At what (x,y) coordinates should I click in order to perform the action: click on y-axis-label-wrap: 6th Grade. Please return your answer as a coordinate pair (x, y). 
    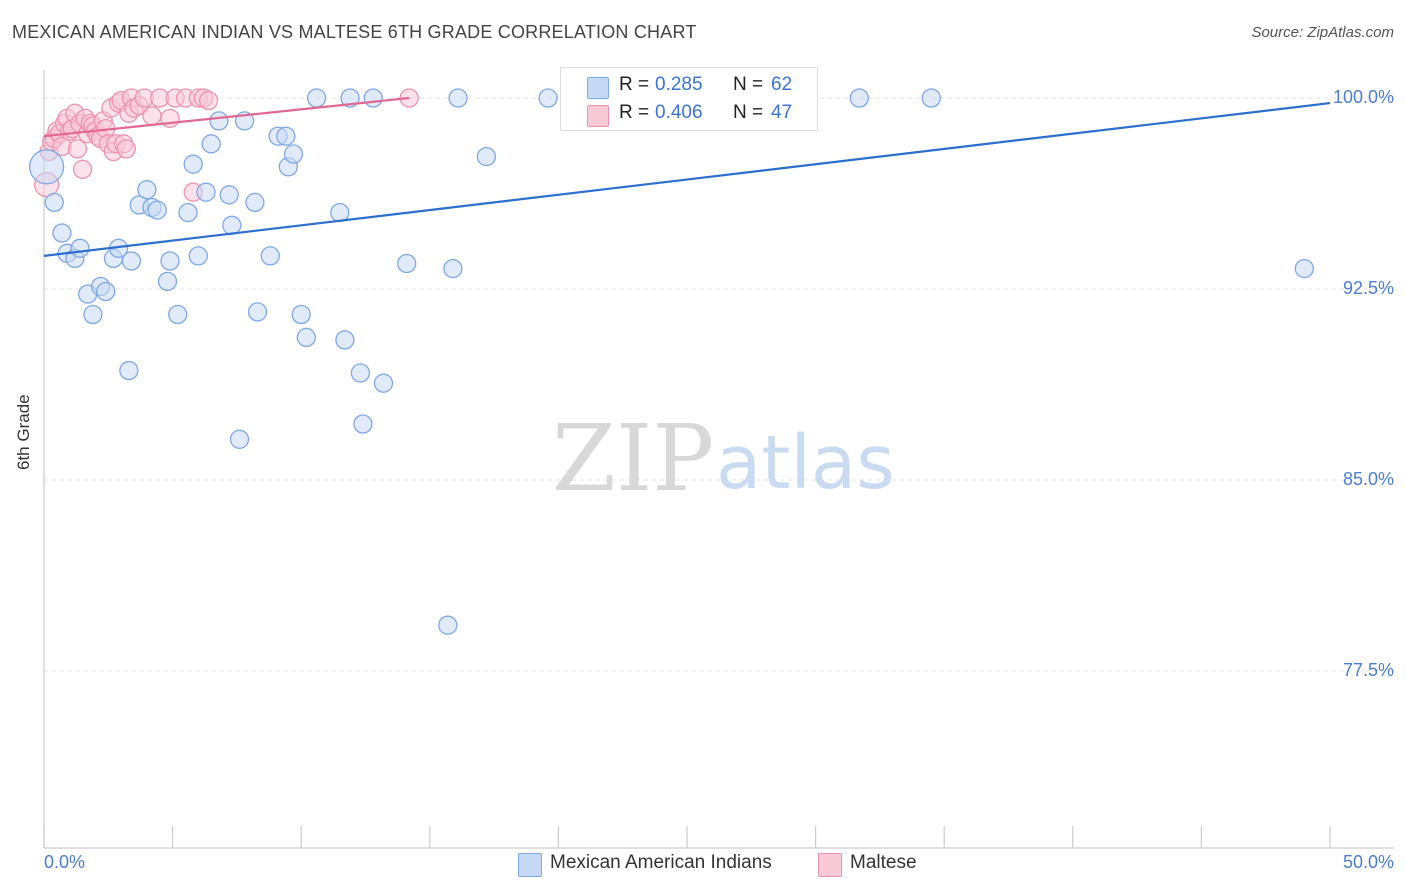
    Looking at the image, I should click on (24, 432).